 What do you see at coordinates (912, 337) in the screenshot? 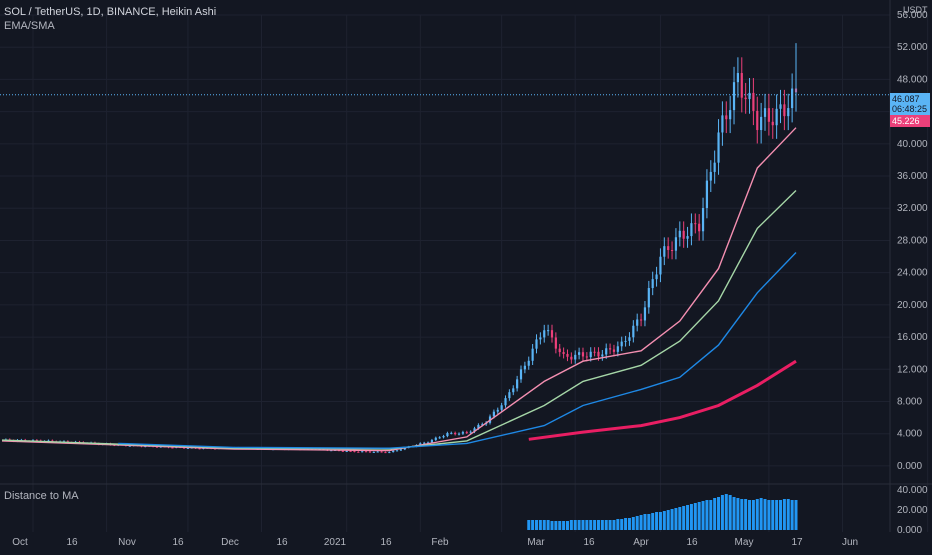
I see `y-tick-label: 16.000` at bounding box center [912, 337].